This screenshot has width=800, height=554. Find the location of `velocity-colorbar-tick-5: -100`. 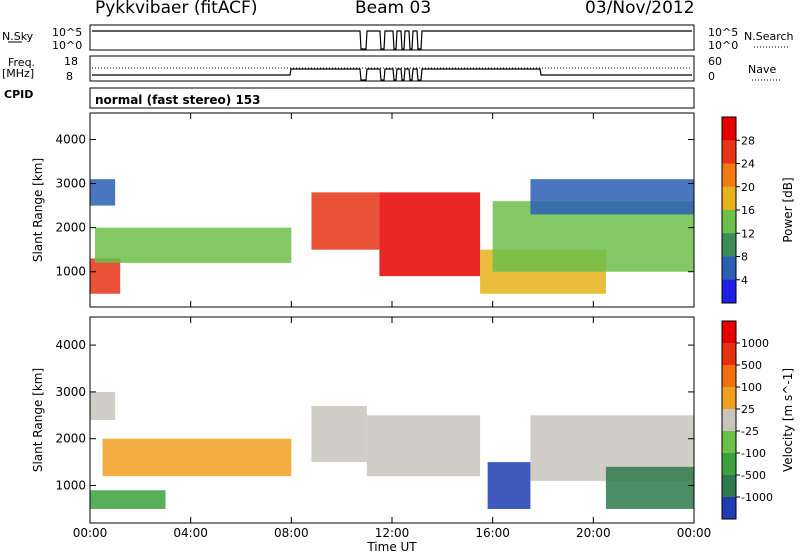

velocity-colorbar-tick-5: -100 is located at coordinates (753, 453).